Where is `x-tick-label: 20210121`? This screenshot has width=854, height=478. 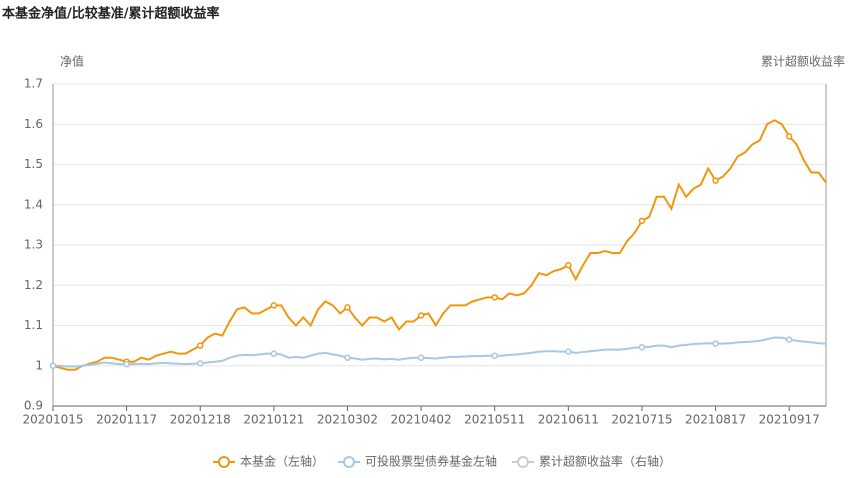
x-tick-label: 20210121 is located at coordinates (273, 420).